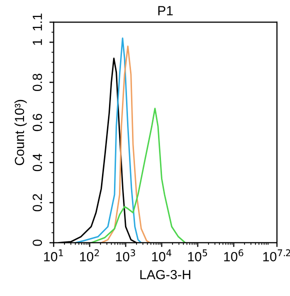 The image size is (290, 296). Describe the element at coordinates (37, 123) in the screenshot. I see `y-tick-label: 0.6` at that location.